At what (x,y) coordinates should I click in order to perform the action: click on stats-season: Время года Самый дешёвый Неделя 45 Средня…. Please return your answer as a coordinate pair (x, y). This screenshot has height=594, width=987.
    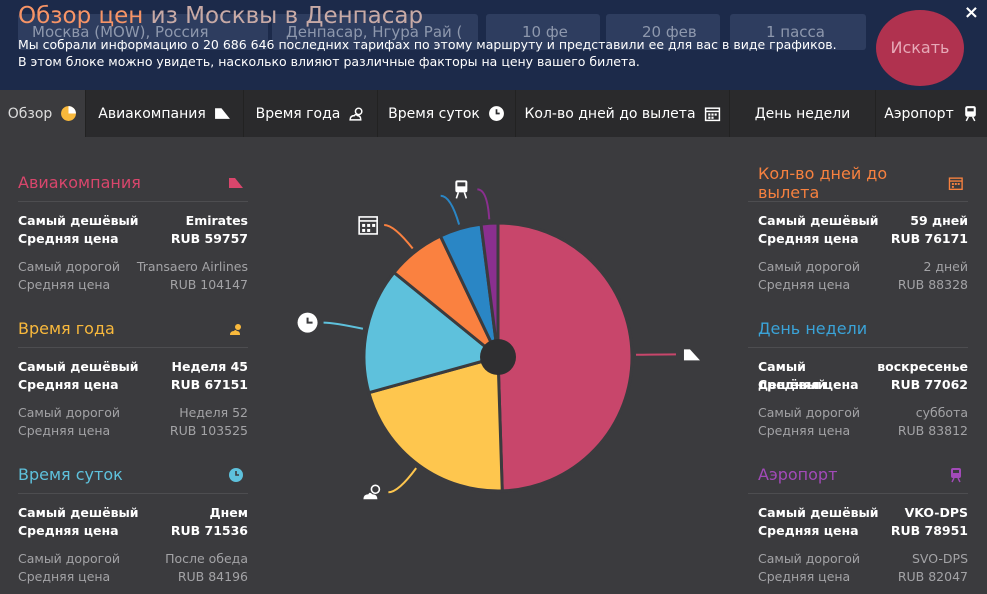
    Looking at the image, I should click on (133, 383).